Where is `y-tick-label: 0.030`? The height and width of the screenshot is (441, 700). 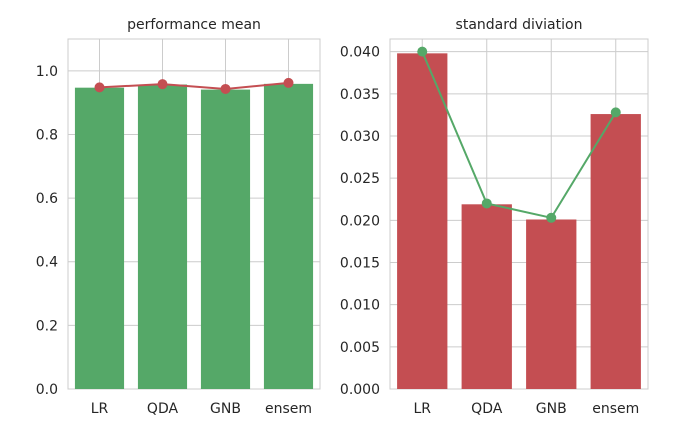 y-tick-label: 0.030 is located at coordinates (360, 137).